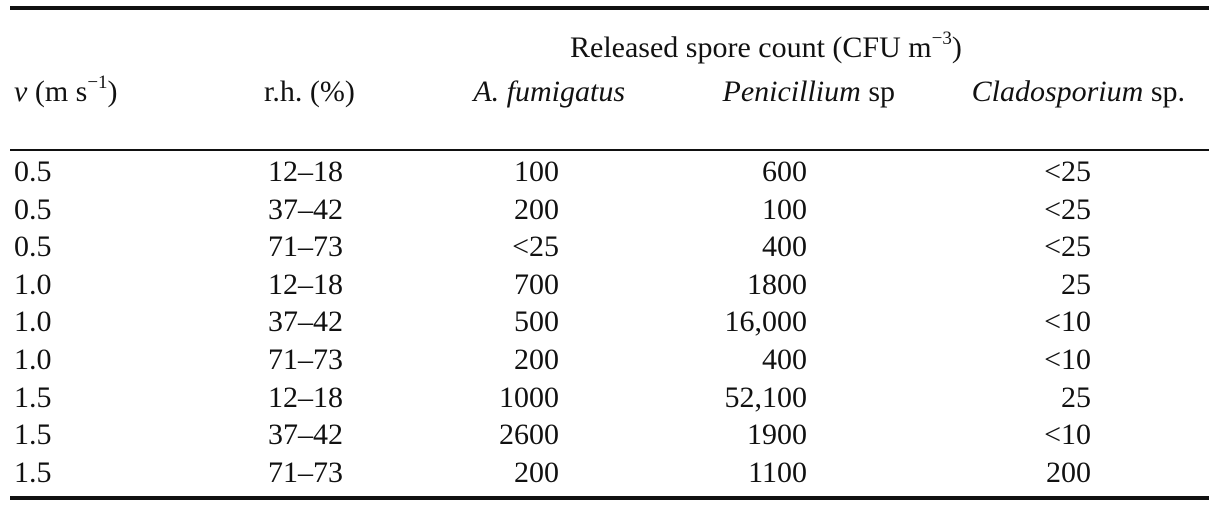 This screenshot has height=513, width=1223. I want to click on cell-cladosporium: 200, so click(1068, 472).